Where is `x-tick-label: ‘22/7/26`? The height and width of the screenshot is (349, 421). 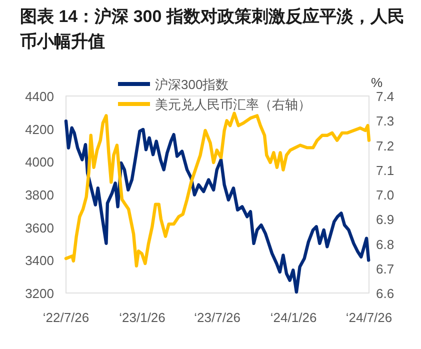
x-tick-label: ‘22/7/26 is located at coordinates (66, 317).